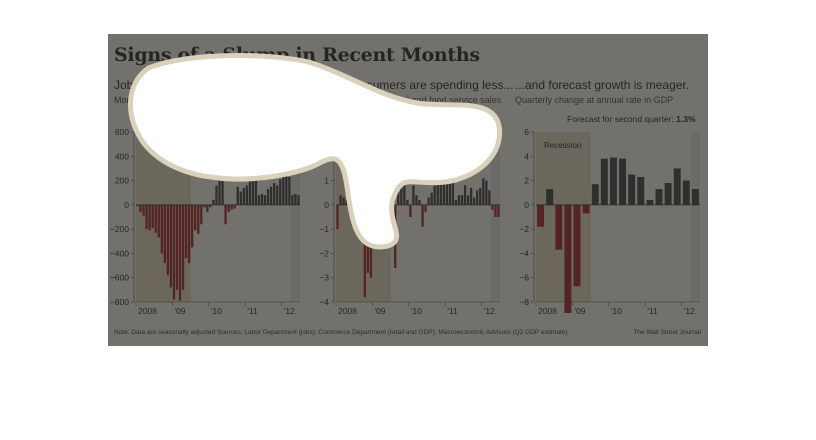  What do you see at coordinates (524, 278) in the screenshot?
I see `y-tick-label: −6` at bounding box center [524, 278].